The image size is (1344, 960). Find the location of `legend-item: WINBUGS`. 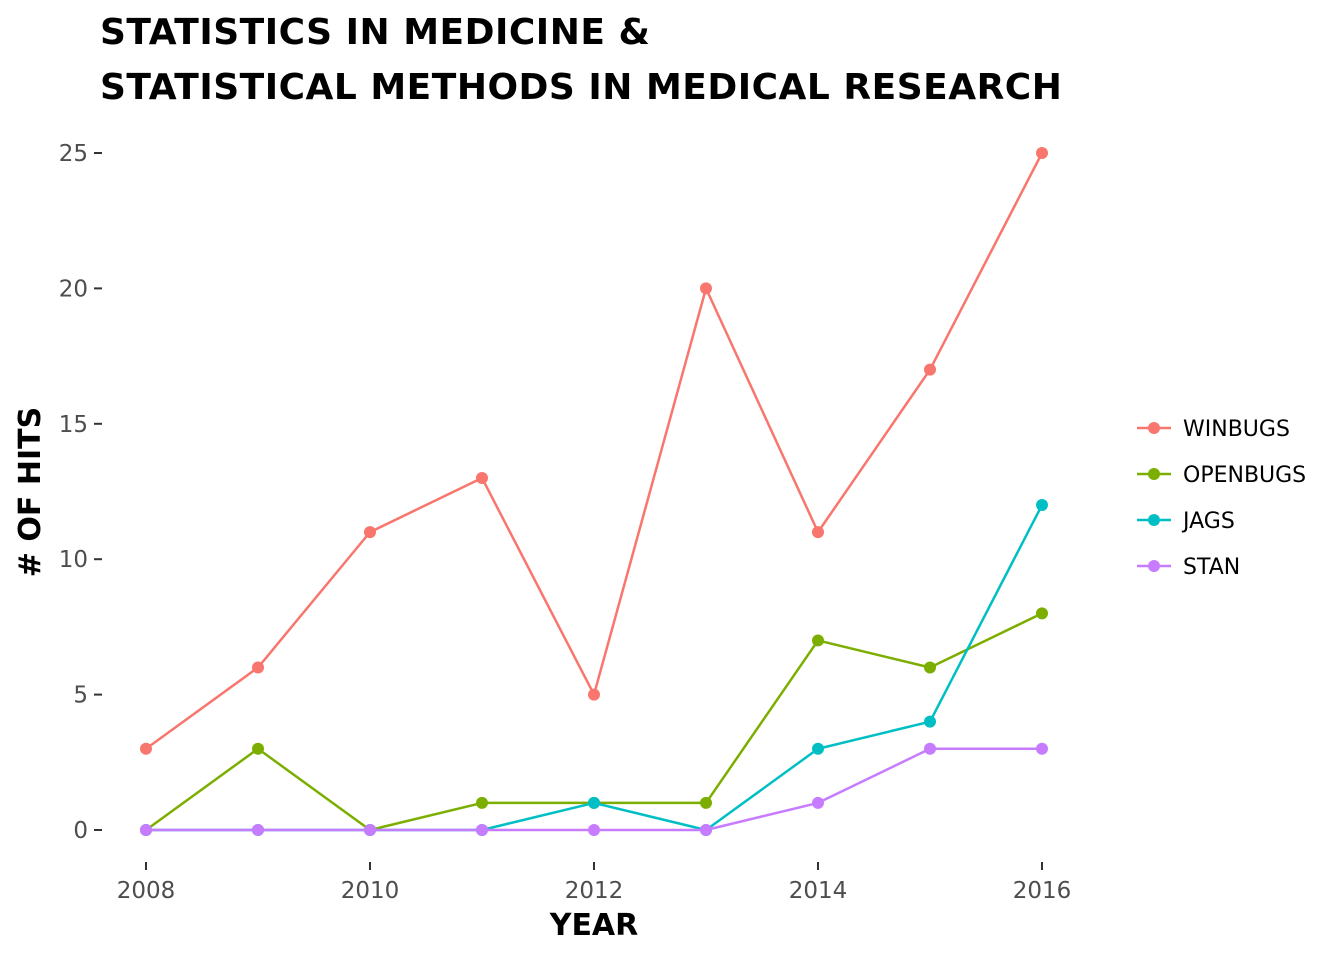

legend-item: WINBUGS is located at coordinates (1213, 429).